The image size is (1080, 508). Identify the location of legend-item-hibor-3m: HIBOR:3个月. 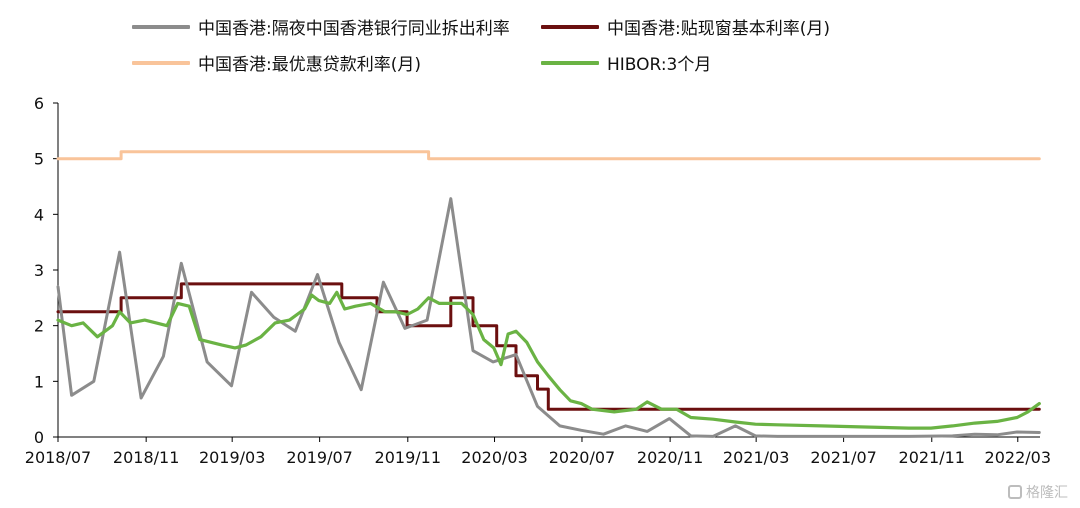
(626, 62).